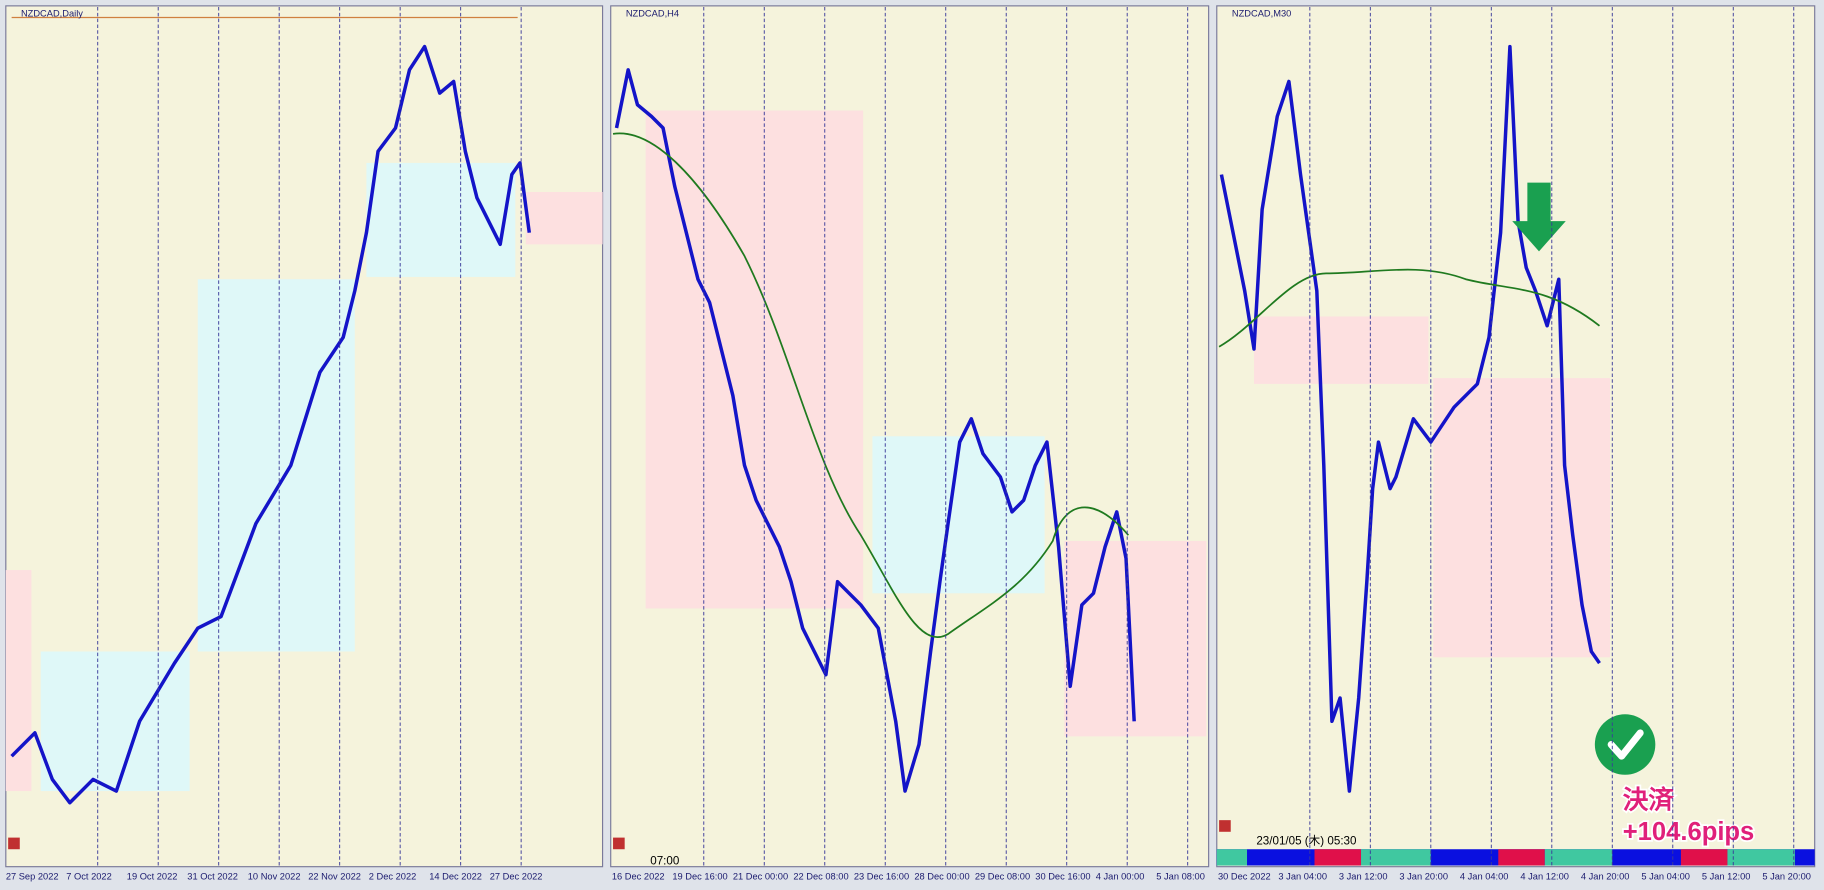 This screenshot has height=890, width=1824. I want to click on x-axis-label: 3 Jan 04:00, so click(1302, 876).